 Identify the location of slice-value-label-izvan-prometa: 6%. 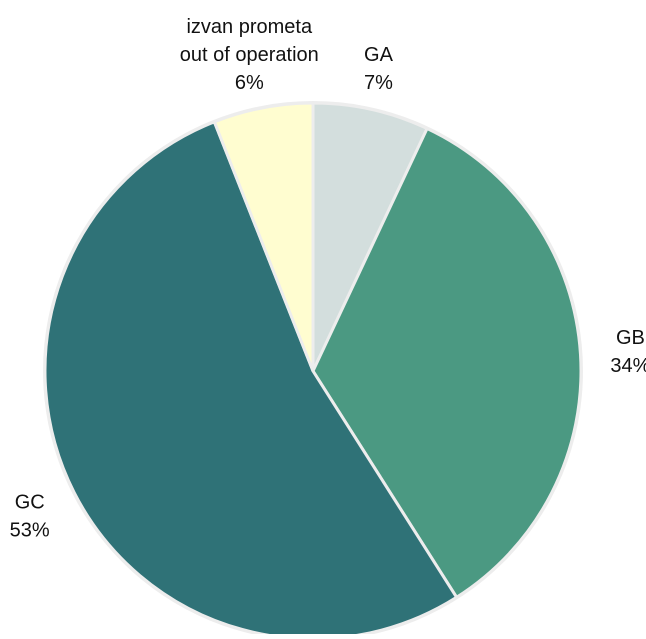
(249, 83).